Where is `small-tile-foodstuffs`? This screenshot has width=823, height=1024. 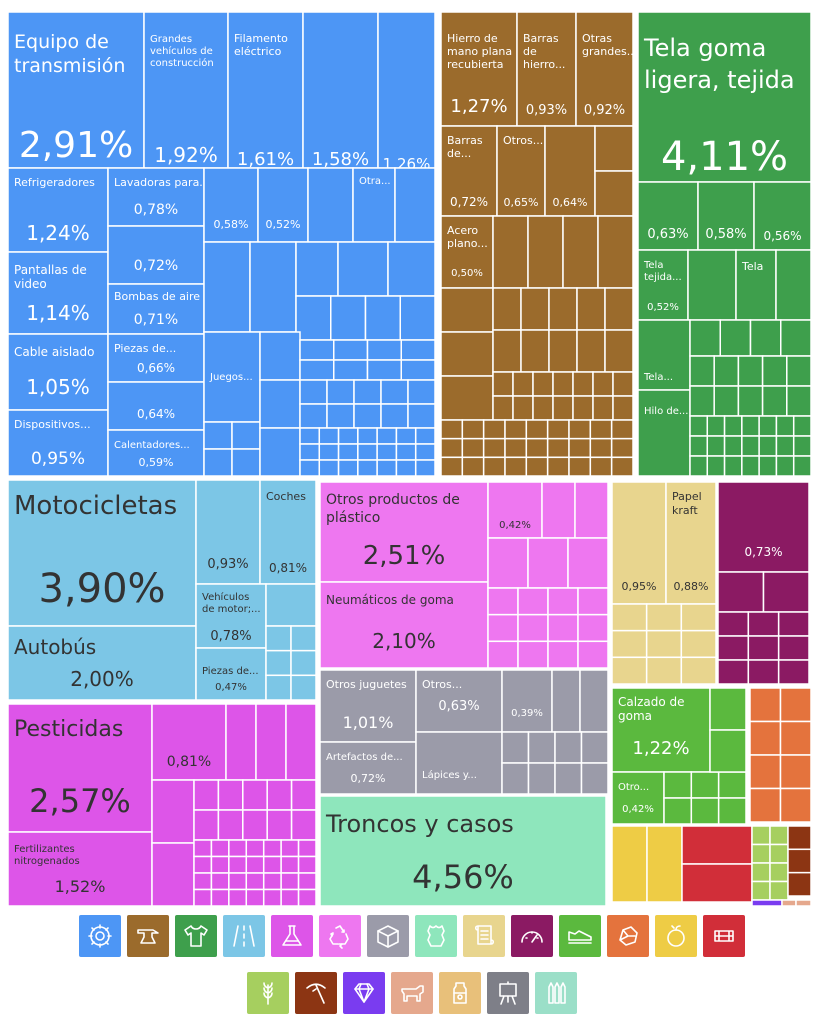
small-tile-foodstuffs is located at coordinates (629, 864).